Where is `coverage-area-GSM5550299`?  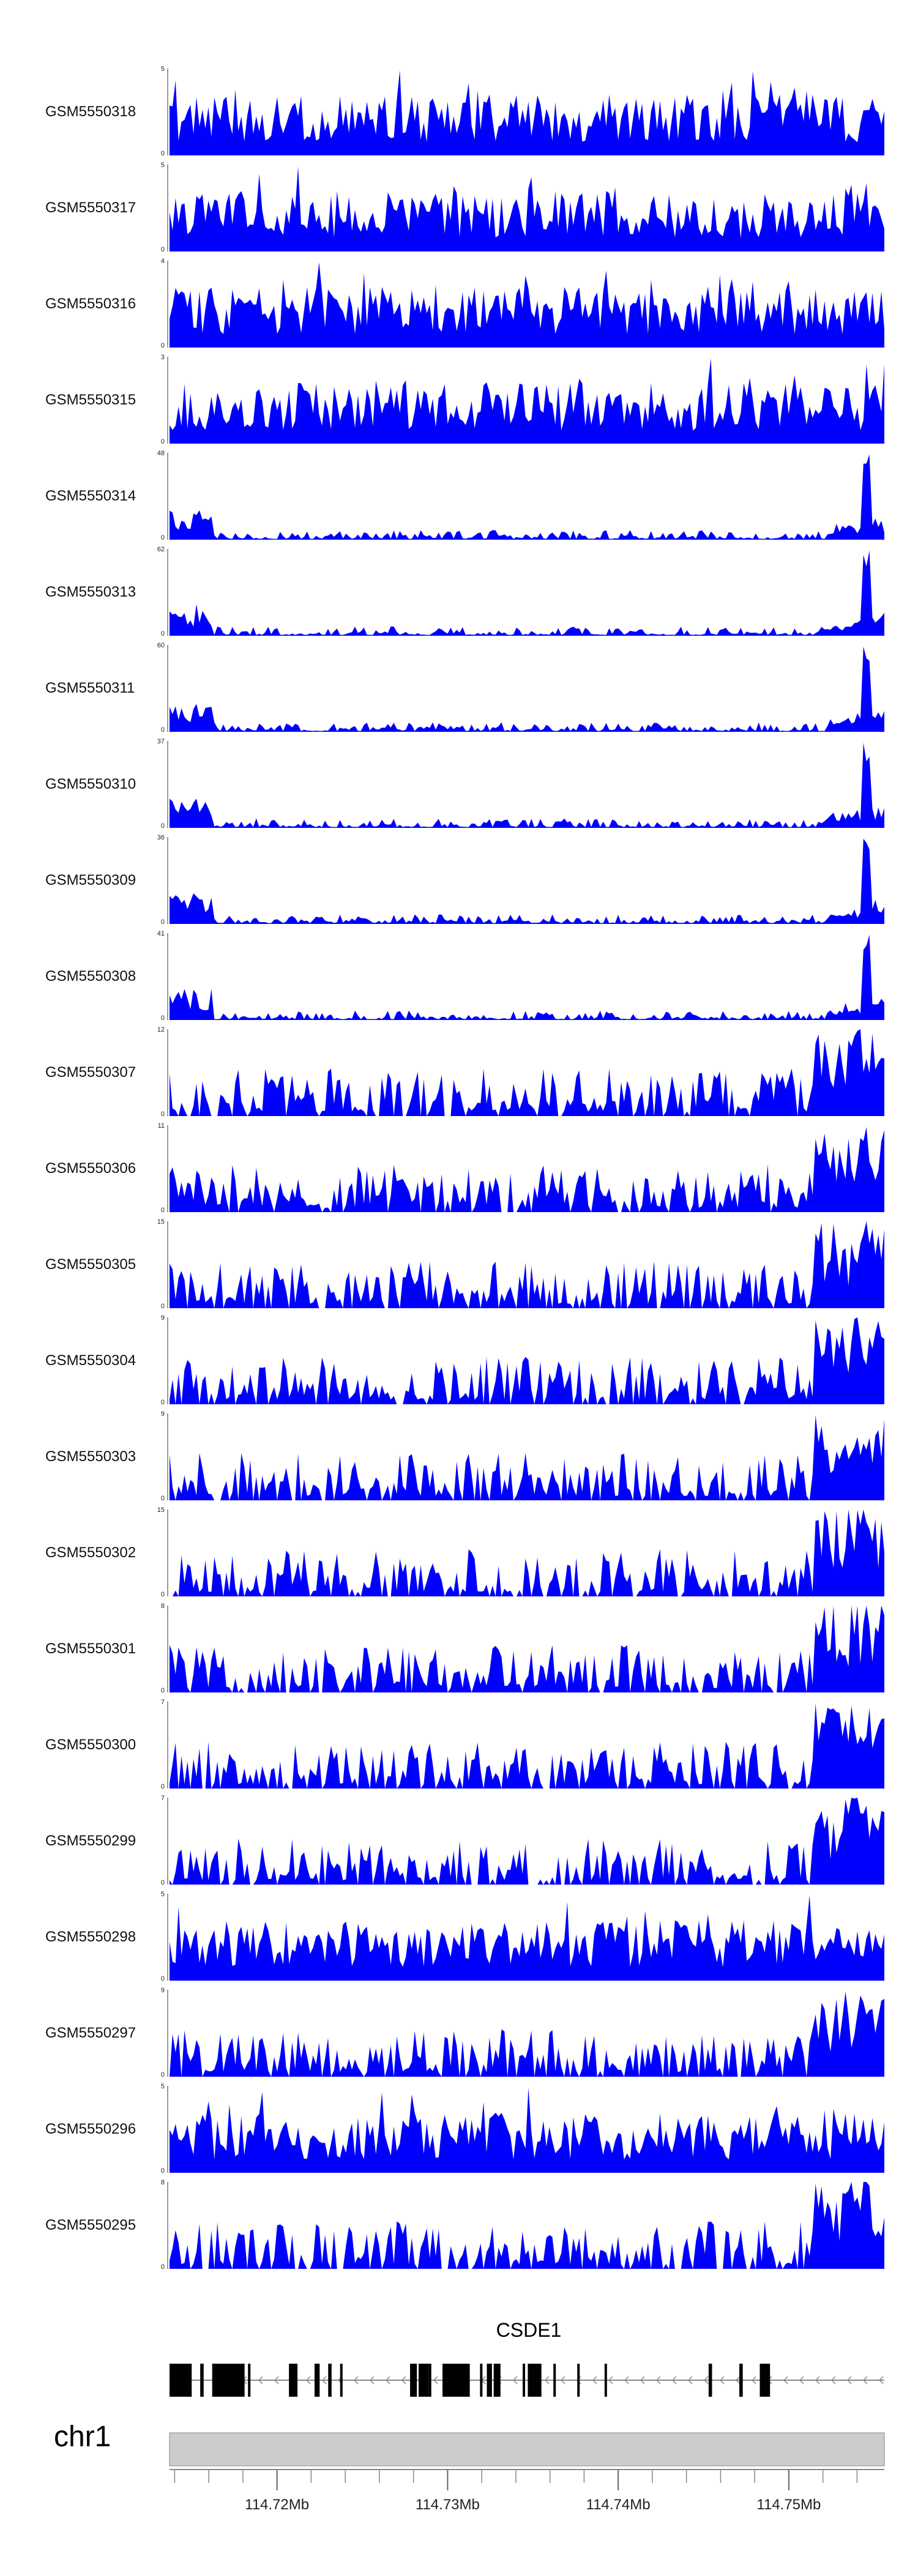 coverage-area-GSM5550299 is located at coordinates (527, 1841).